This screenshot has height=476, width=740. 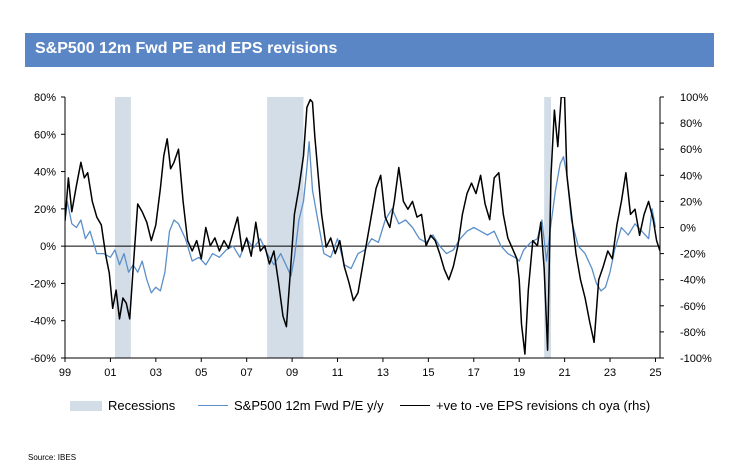 What do you see at coordinates (691, 124) in the screenshot?
I see `y-right-tick-label: 80%` at bounding box center [691, 124].